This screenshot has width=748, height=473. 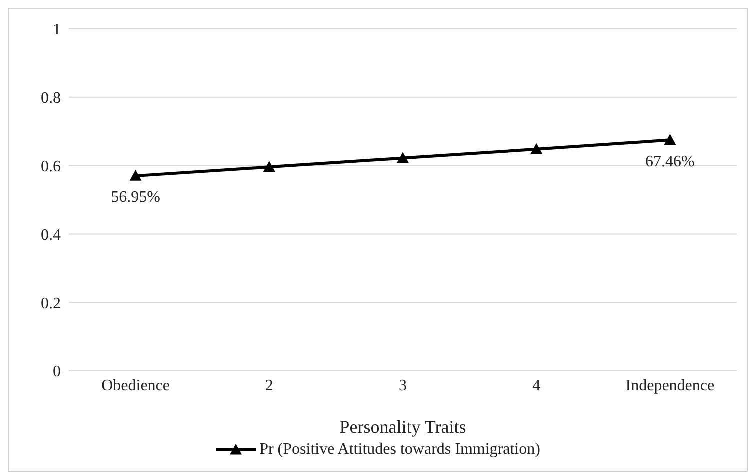 What do you see at coordinates (57, 30) in the screenshot?
I see `y-tick-label: 1` at bounding box center [57, 30].